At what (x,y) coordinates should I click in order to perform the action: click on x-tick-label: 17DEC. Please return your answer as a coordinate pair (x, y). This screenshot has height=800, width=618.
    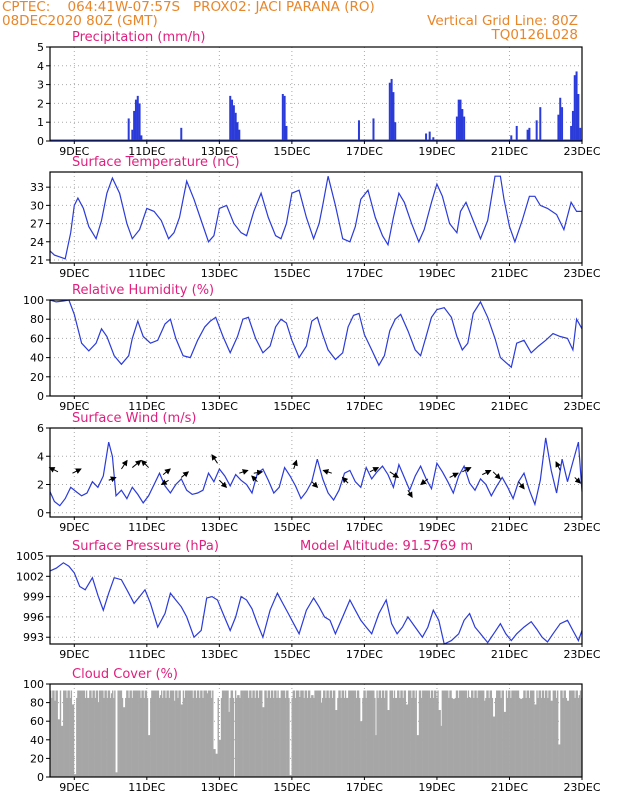
    Looking at the image, I should click on (364, 787).